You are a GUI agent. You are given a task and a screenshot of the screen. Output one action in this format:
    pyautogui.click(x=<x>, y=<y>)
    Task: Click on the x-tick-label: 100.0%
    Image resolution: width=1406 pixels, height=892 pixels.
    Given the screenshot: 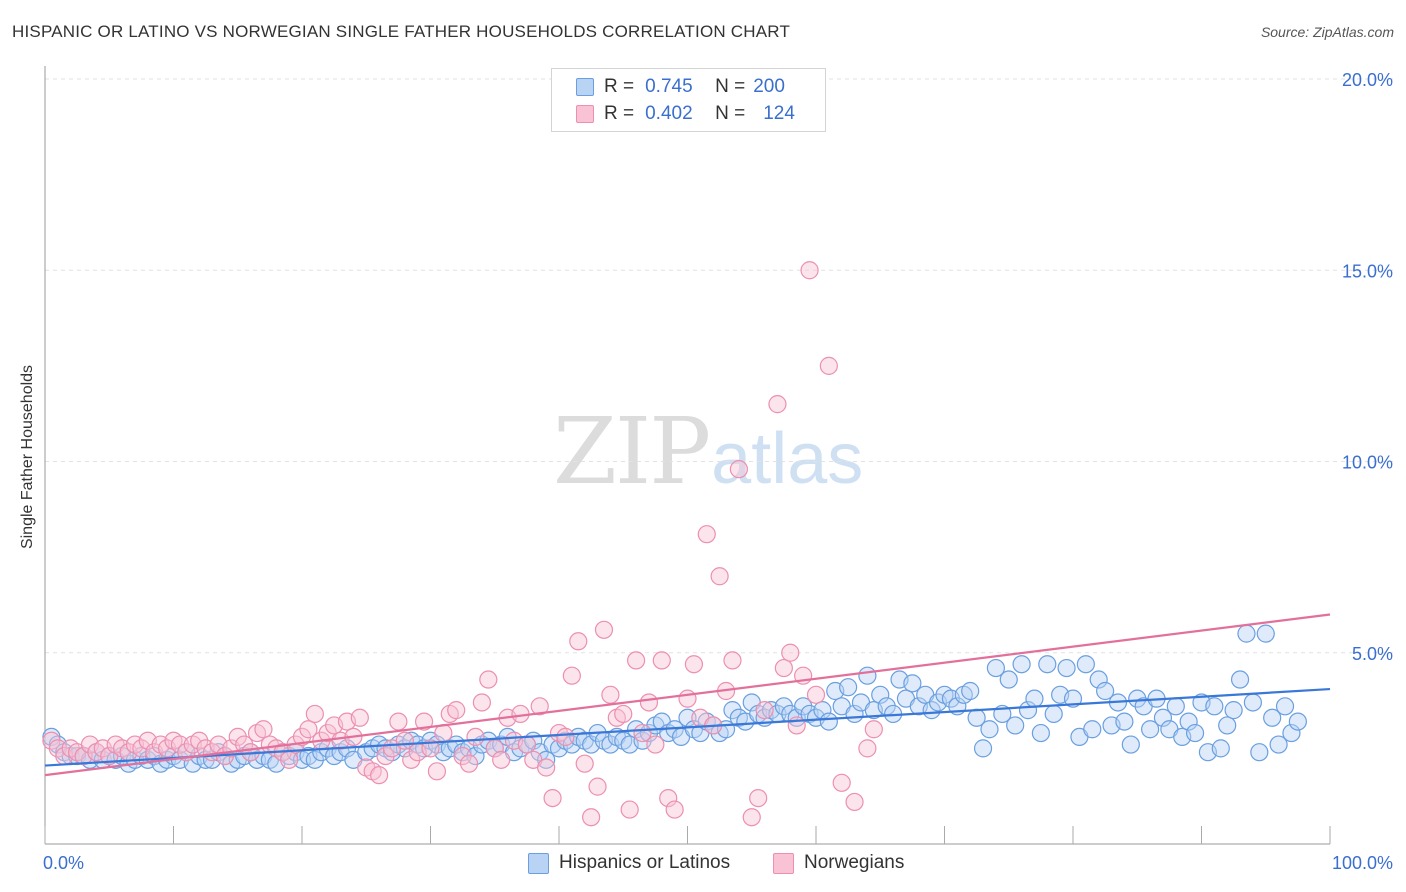 What is the action you would take?
    pyautogui.click(x=1362, y=863)
    